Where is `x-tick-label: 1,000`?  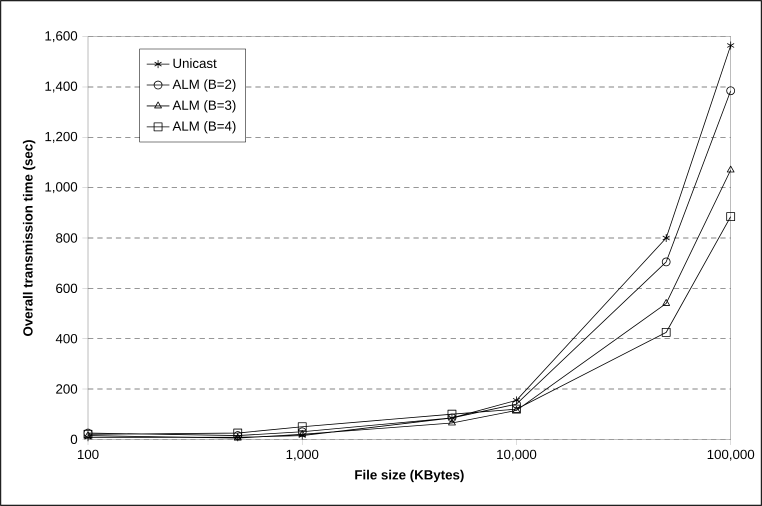
x-tick-label: 1,000 is located at coordinates (302, 455).